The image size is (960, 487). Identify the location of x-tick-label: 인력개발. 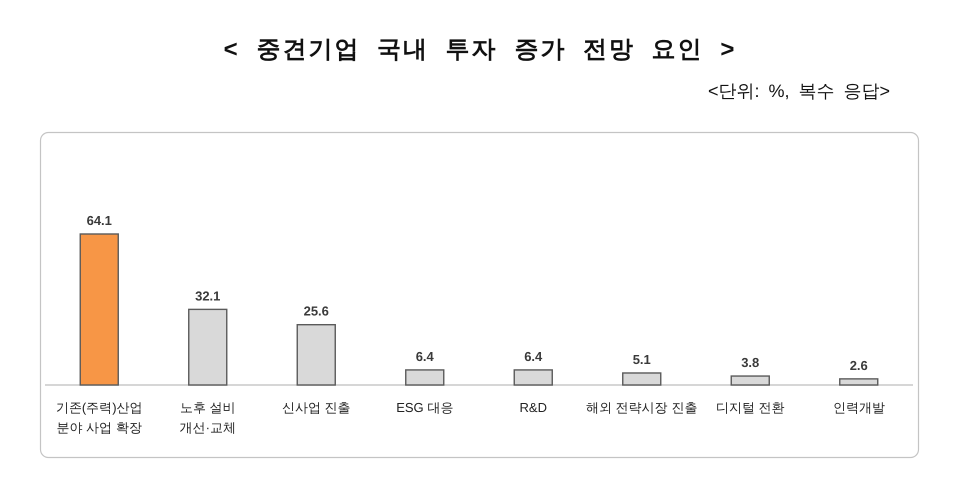
(858, 407).